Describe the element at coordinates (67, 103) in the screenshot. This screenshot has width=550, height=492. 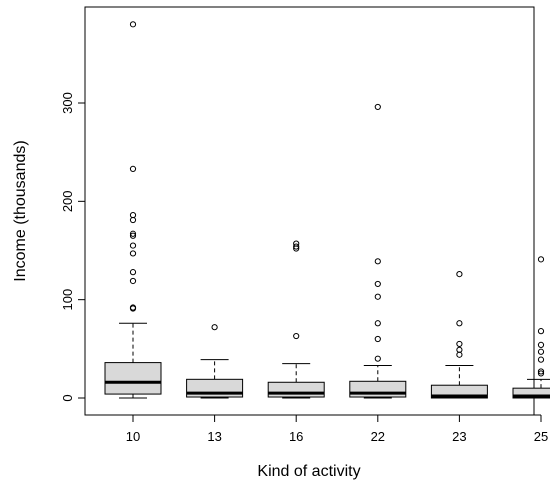
I see `y-tick-label: 300` at that location.